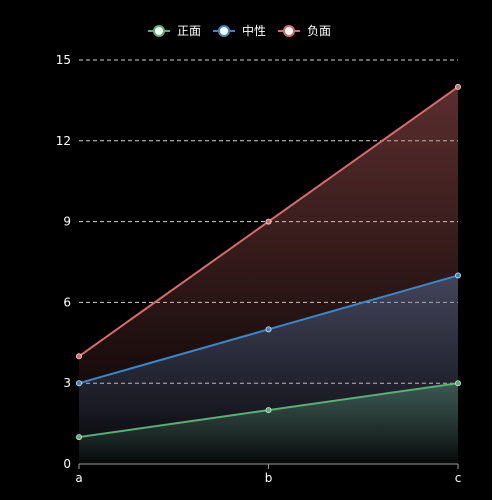 The image size is (500, 500). What do you see at coordinates (458, 478) in the screenshot?
I see `x-tick-label: c` at bounding box center [458, 478].